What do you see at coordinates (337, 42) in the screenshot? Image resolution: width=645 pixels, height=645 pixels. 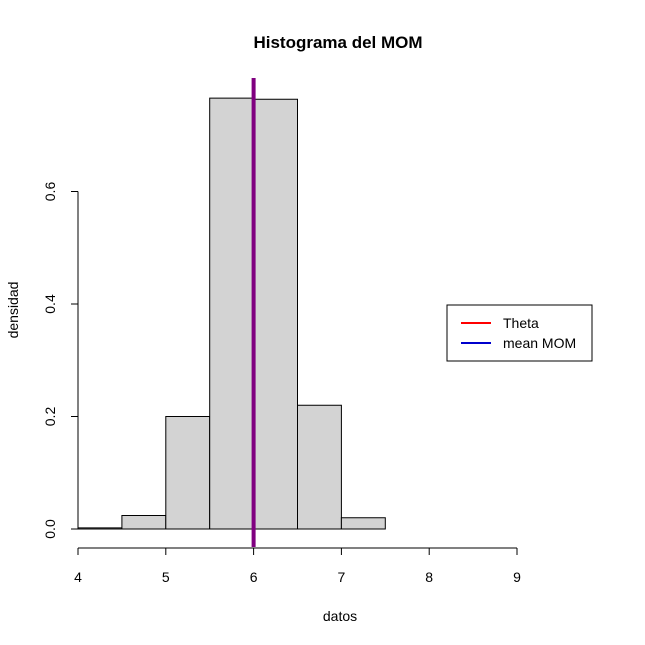 I see `chart-title: Histograma del MOM` at bounding box center [337, 42].